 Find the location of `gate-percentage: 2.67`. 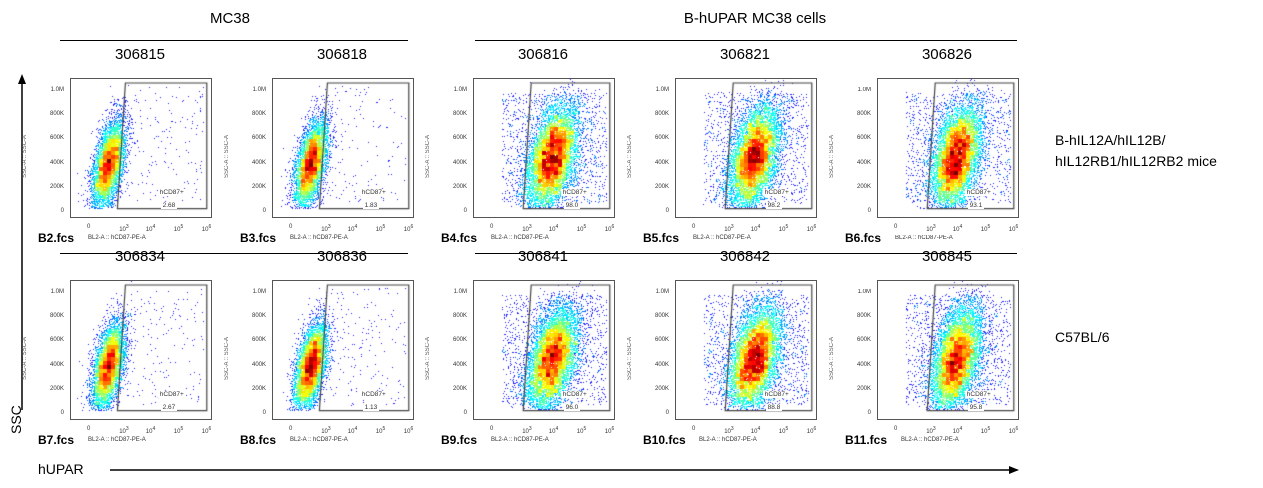

gate-percentage: 2.67 is located at coordinates (169, 407).